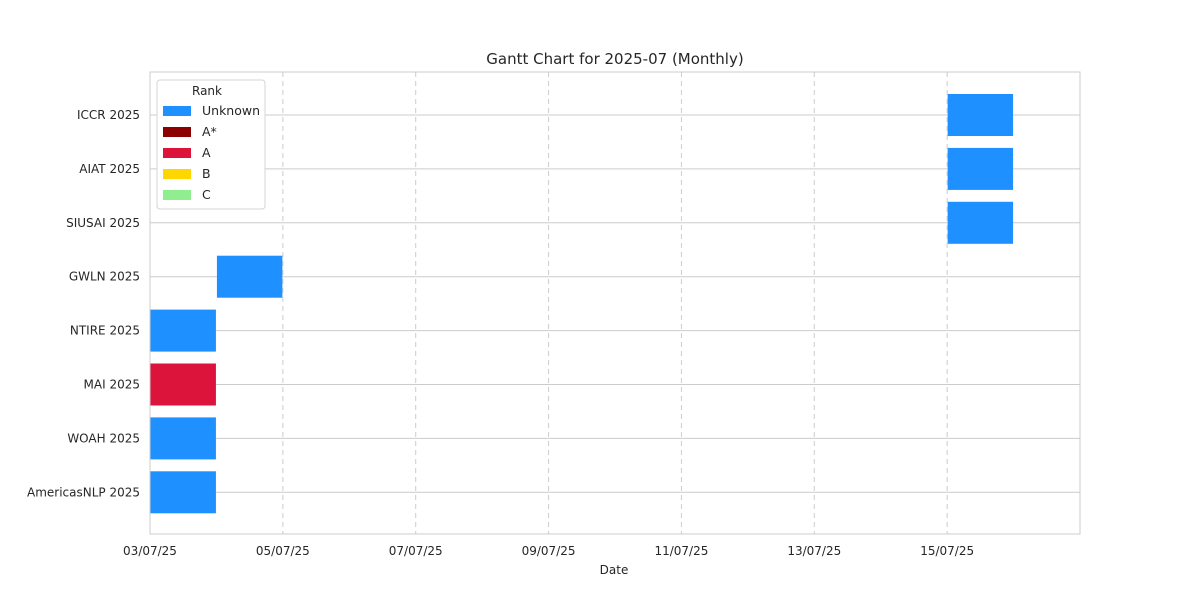 This screenshot has height=600, width=1200. What do you see at coordinates (103, 438) in the screenshot?
I see `y-tick-label: WOAH 2025` at bounding box center [103, 438].